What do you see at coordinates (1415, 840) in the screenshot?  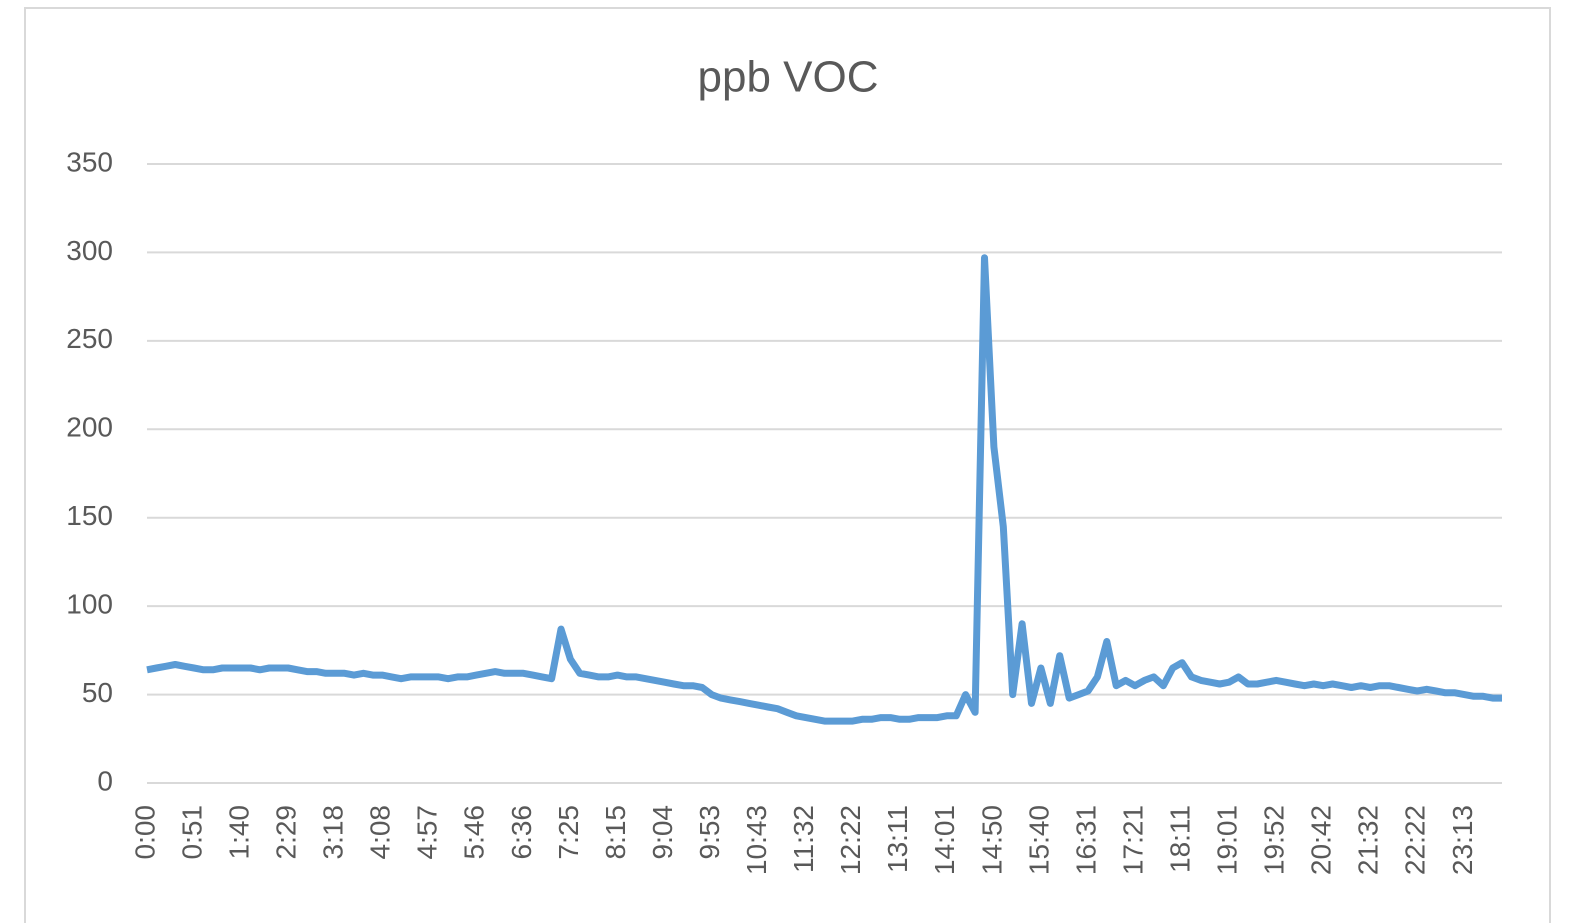 I see `x-tick-label: 22:22` at bounding box center [1415, 840].